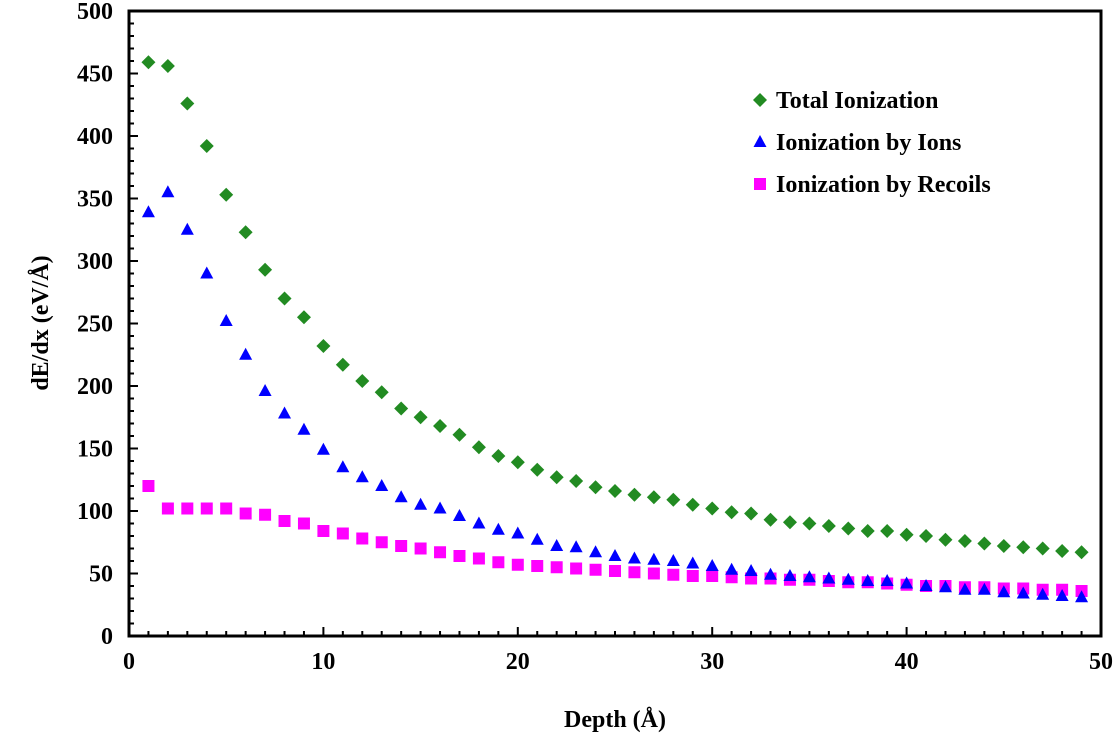 The image size is (1117, 741). I want to click on x-axis-title: Depth (Å), so click(615, 720).